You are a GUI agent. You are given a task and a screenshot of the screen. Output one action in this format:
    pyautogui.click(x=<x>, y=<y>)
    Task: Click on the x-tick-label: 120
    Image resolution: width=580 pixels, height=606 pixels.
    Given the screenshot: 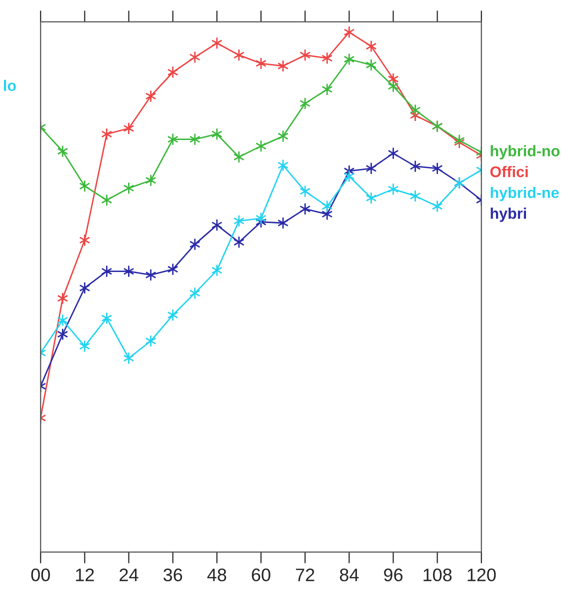 What is the action you would take?
    pyautogui.click(x=482, y=575)
    